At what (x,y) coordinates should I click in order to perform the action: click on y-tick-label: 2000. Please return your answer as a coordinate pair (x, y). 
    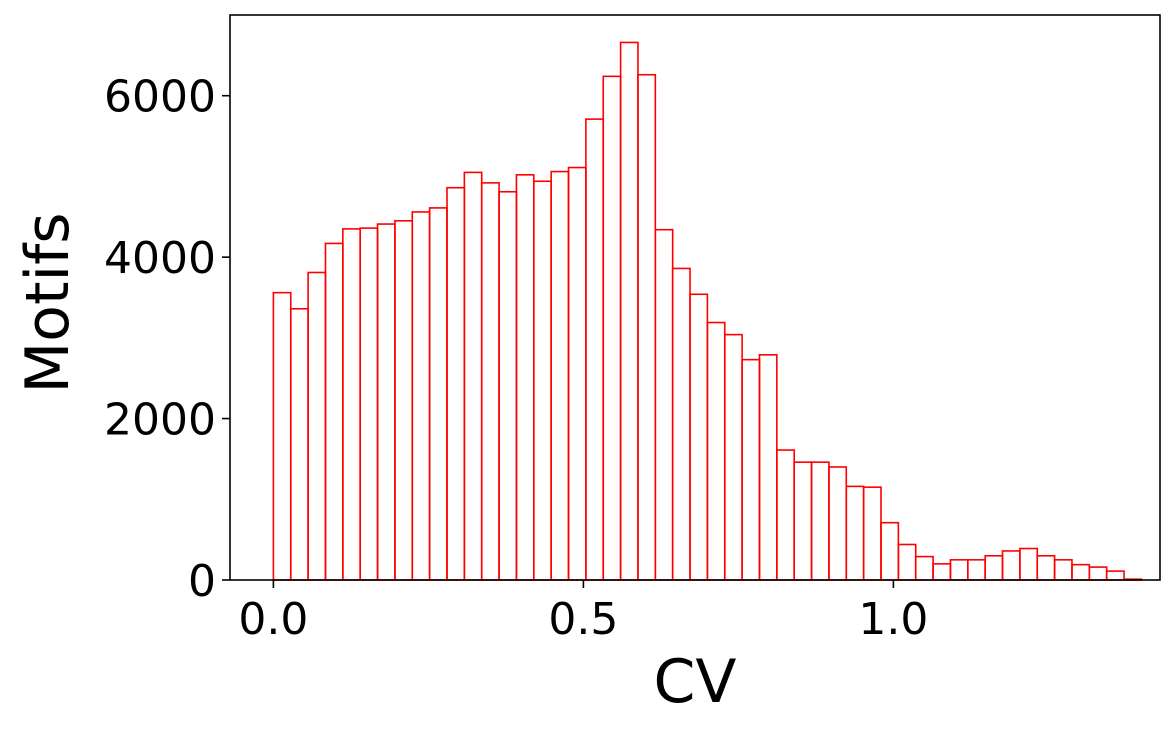
    Looking at the image, I should click on (160, 420).